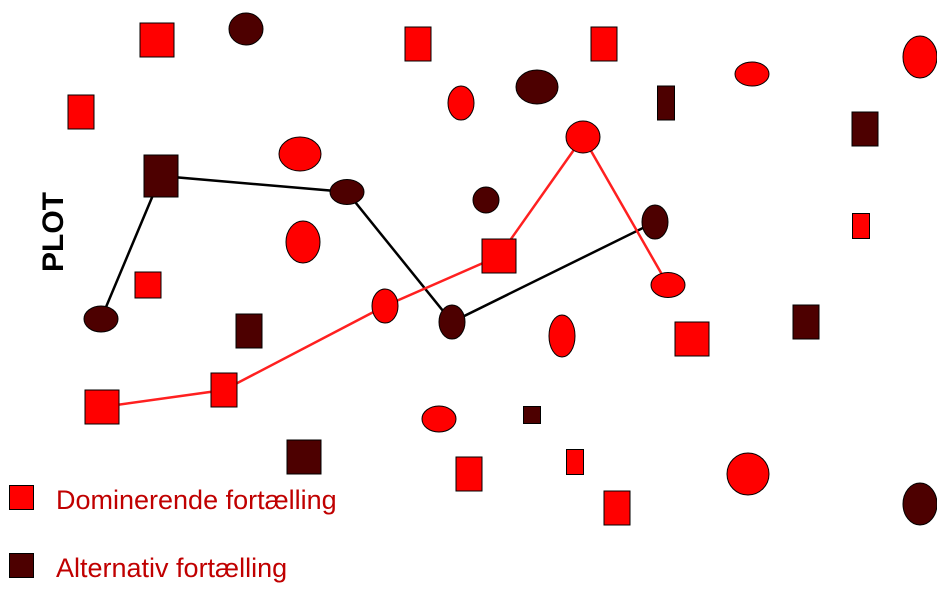 The height and width of the screenshot is (589, 937). What do you see at coordinates (53, 232) in the screenshot?
I see `plot-axis-label: PLOT` at bounding box center [53, 232].